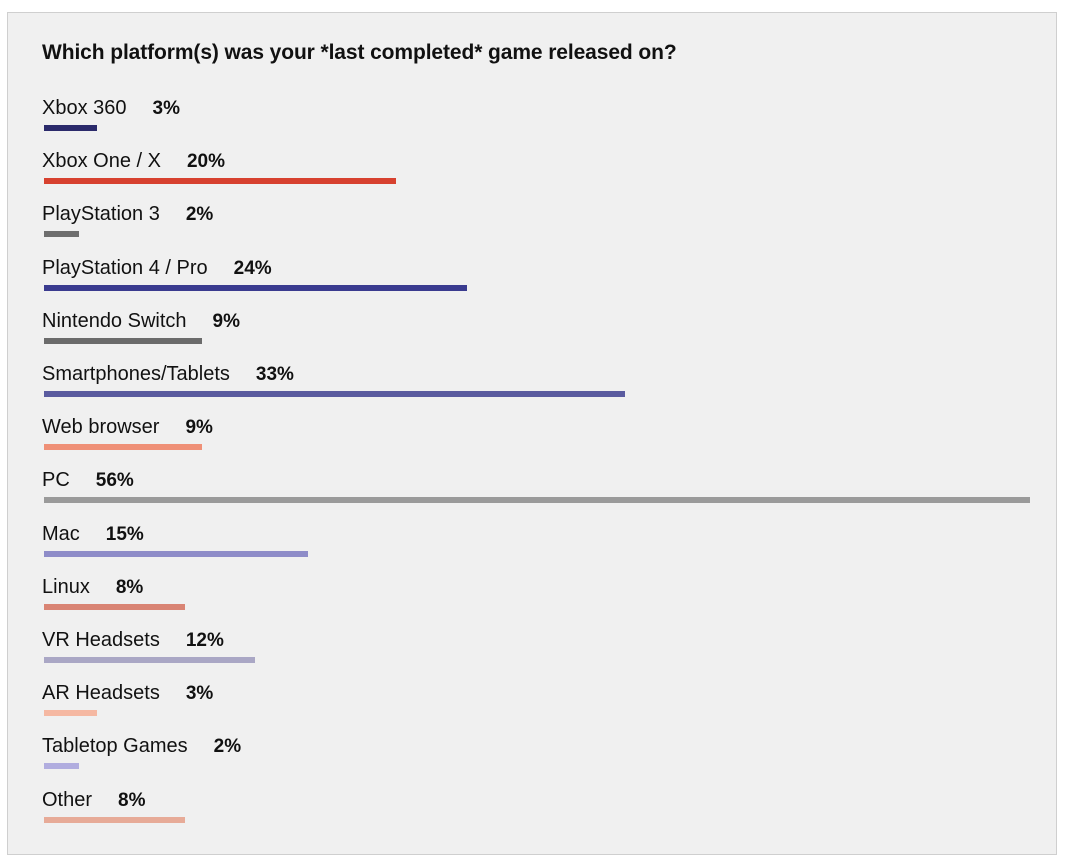 This screenshot has height=866, width=1070. Describe the element at coordinates (124, 534) in the screenshot. I see `value-label: 15%` at that location.